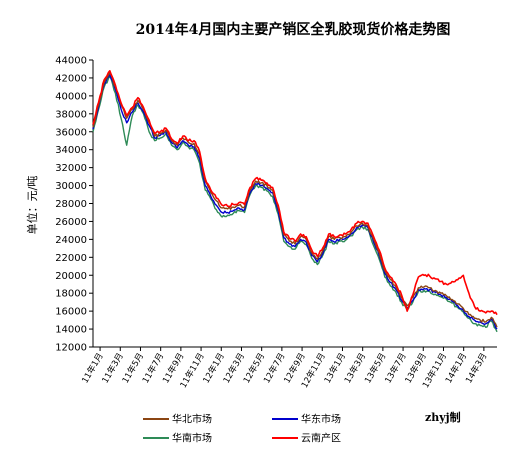 The image size is (527, 455). Describe the element at coordinates (71, 222) in the screenshot. I see `y-tick-label: 26000` at that location.